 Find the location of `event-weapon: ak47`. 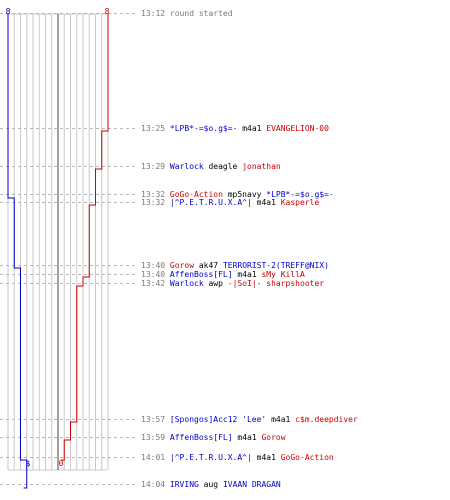

event-weapon: ak47 is located at coordinates (208, 265).